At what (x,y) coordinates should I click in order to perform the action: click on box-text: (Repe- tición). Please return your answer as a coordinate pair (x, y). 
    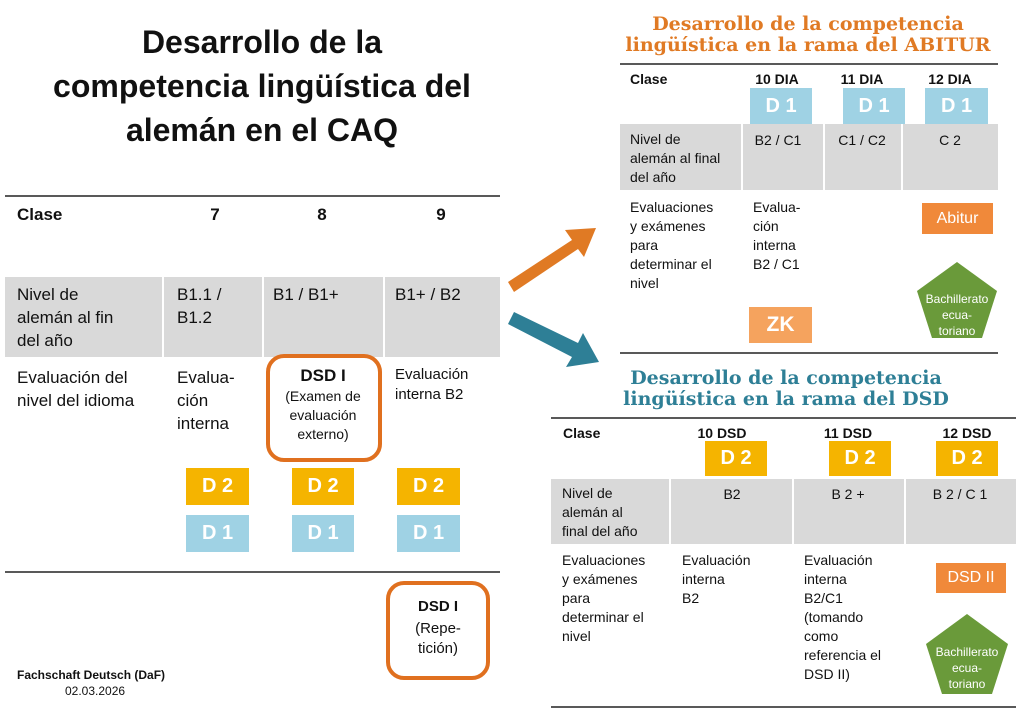
    Looking at the image, I should click on (438, 638).